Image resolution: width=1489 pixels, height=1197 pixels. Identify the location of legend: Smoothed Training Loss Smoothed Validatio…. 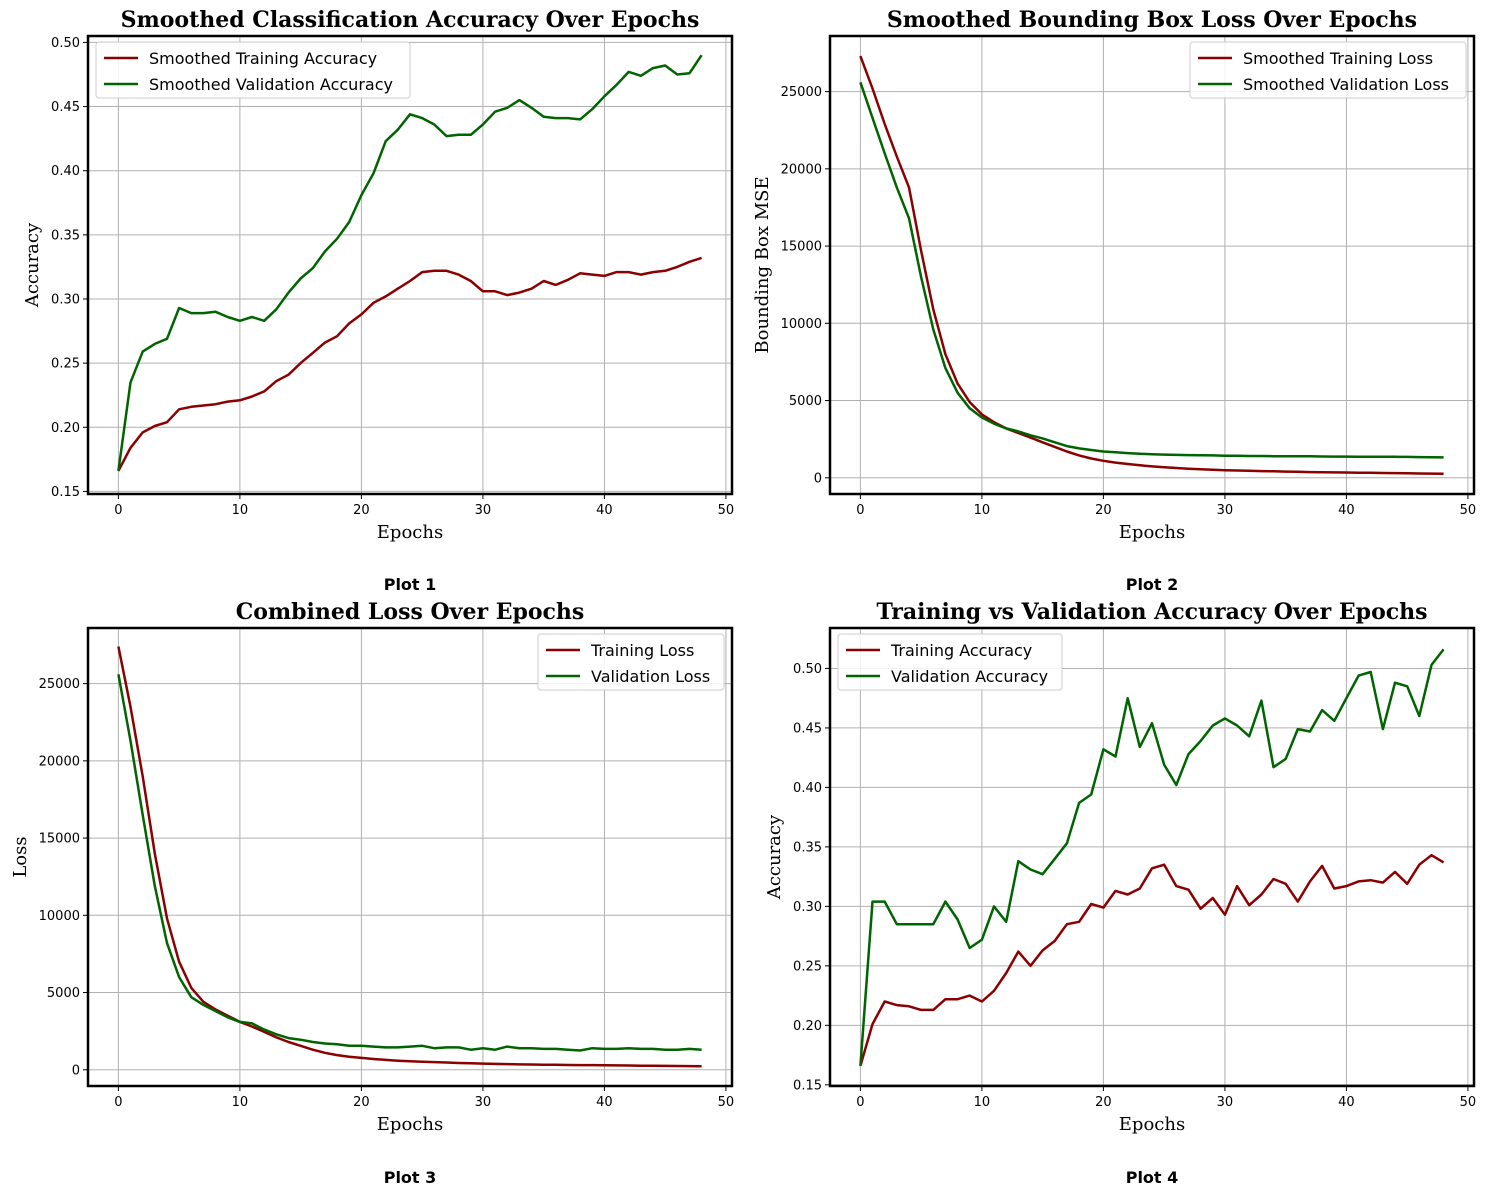
(1328, 70).